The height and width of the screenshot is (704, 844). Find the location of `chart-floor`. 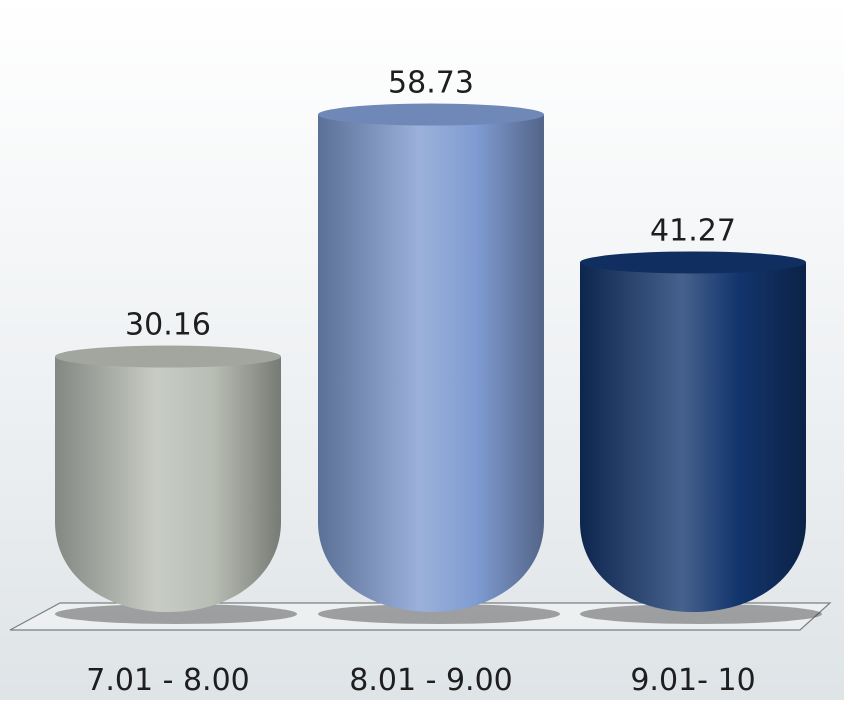

chart-floor is located at coordinates (420, 616).